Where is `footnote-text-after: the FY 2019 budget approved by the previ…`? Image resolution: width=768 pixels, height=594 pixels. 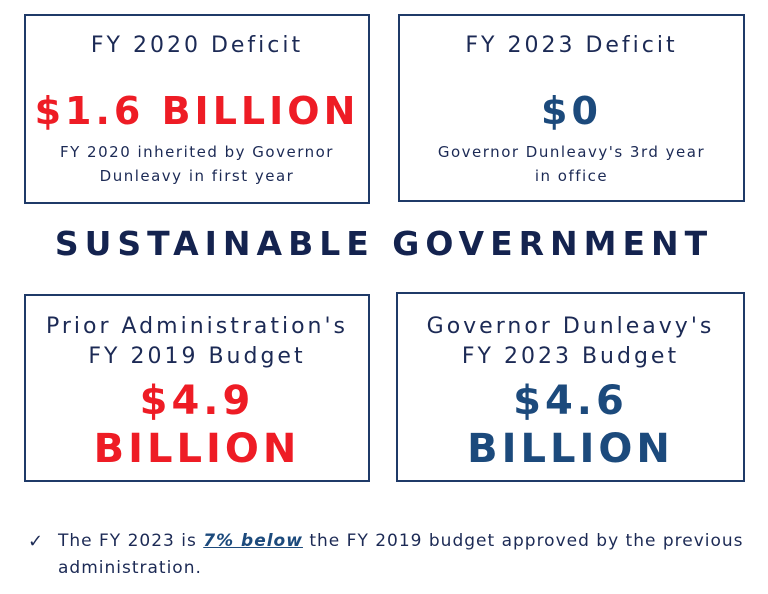
footnote-text-after: the FY 2019 budget approved by the previ… is located at coordinates (401, 554).